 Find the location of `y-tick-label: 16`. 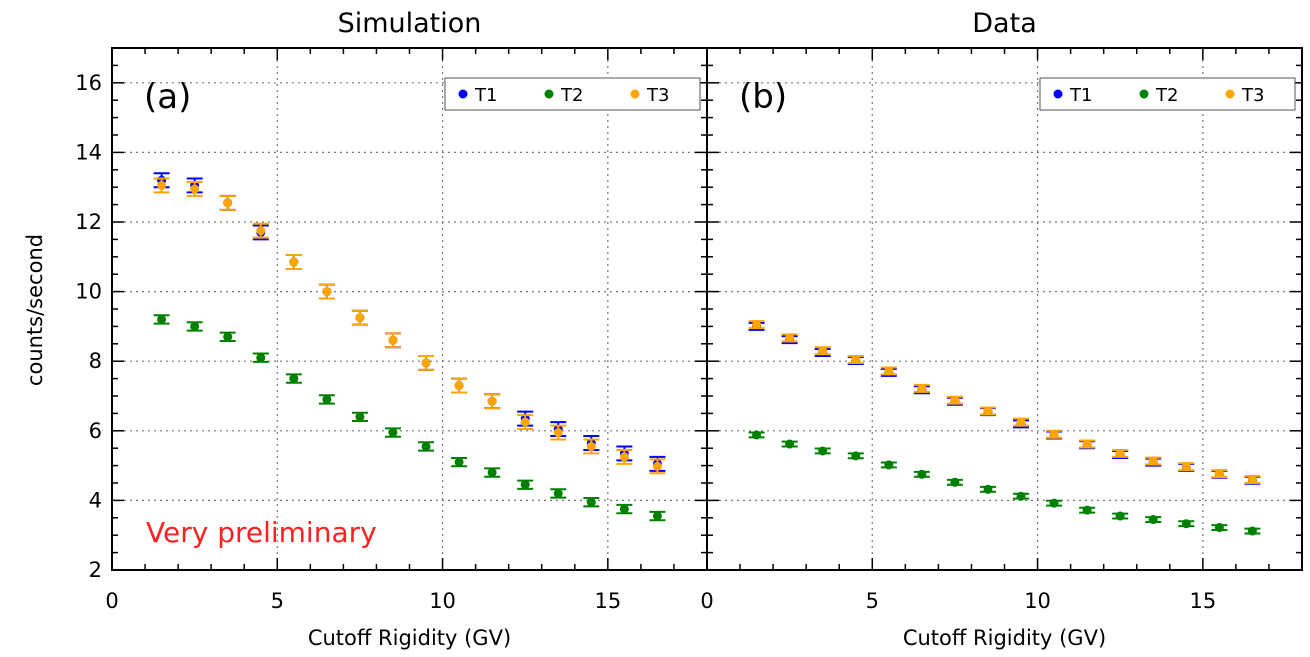

y-tick-label: 16 is located at coordinates (88, 83).